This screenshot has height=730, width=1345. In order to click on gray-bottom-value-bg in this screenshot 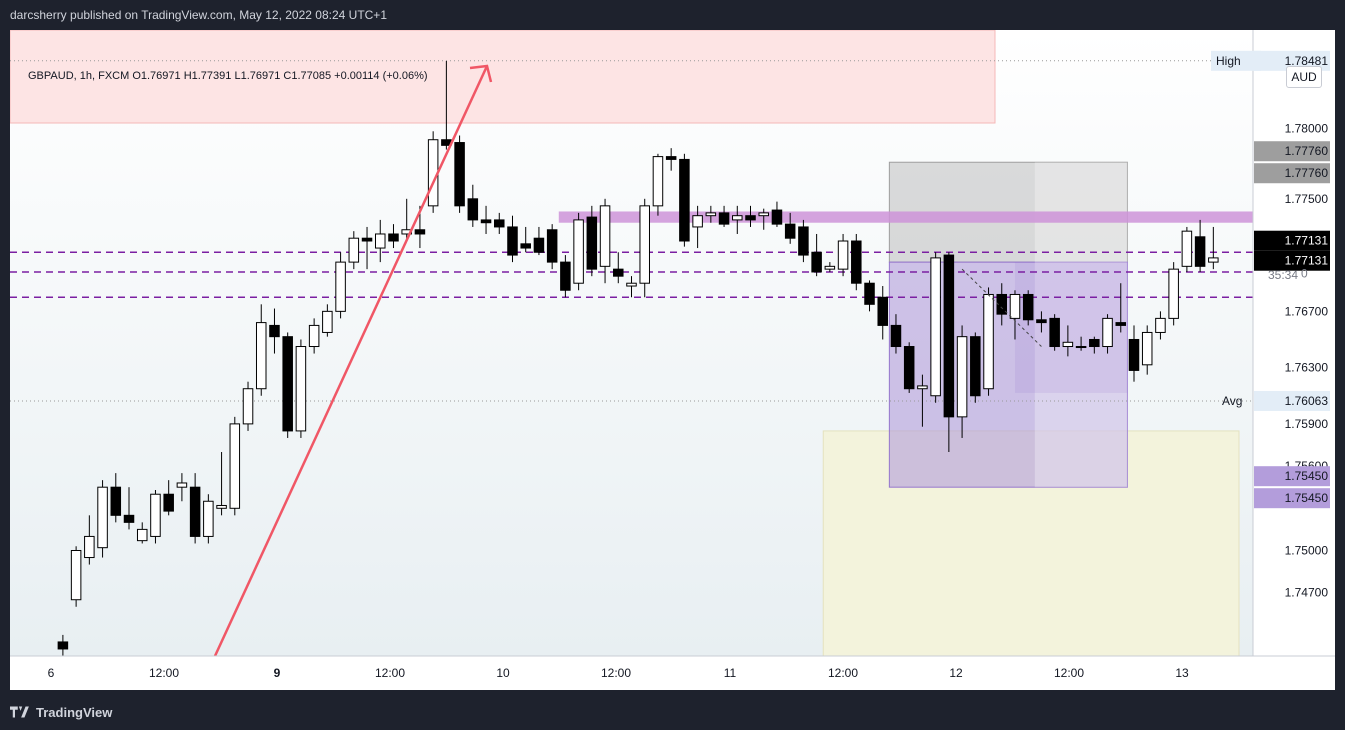, I will do `click(1292, 173)`.